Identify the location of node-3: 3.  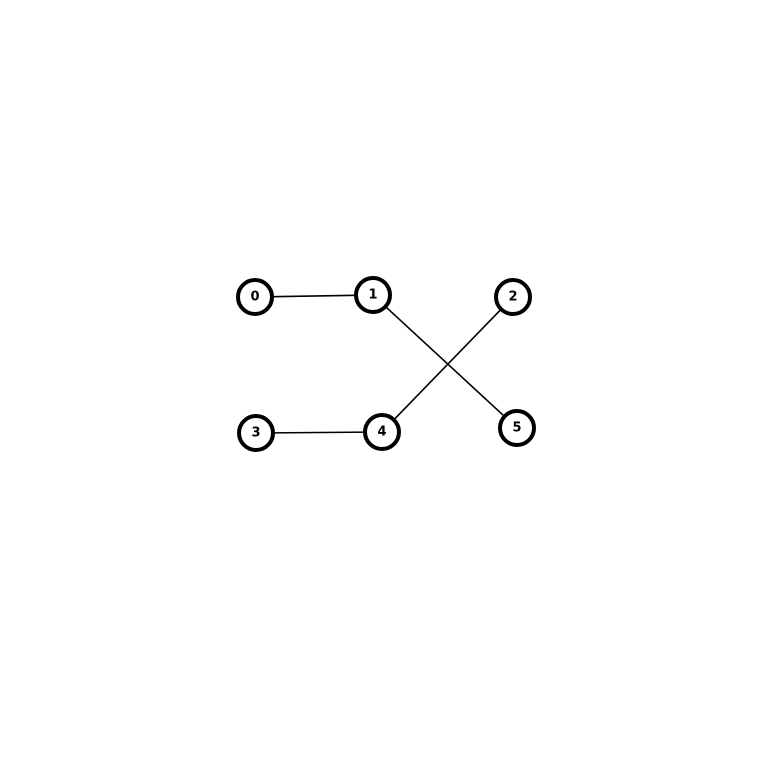
(256, 433).